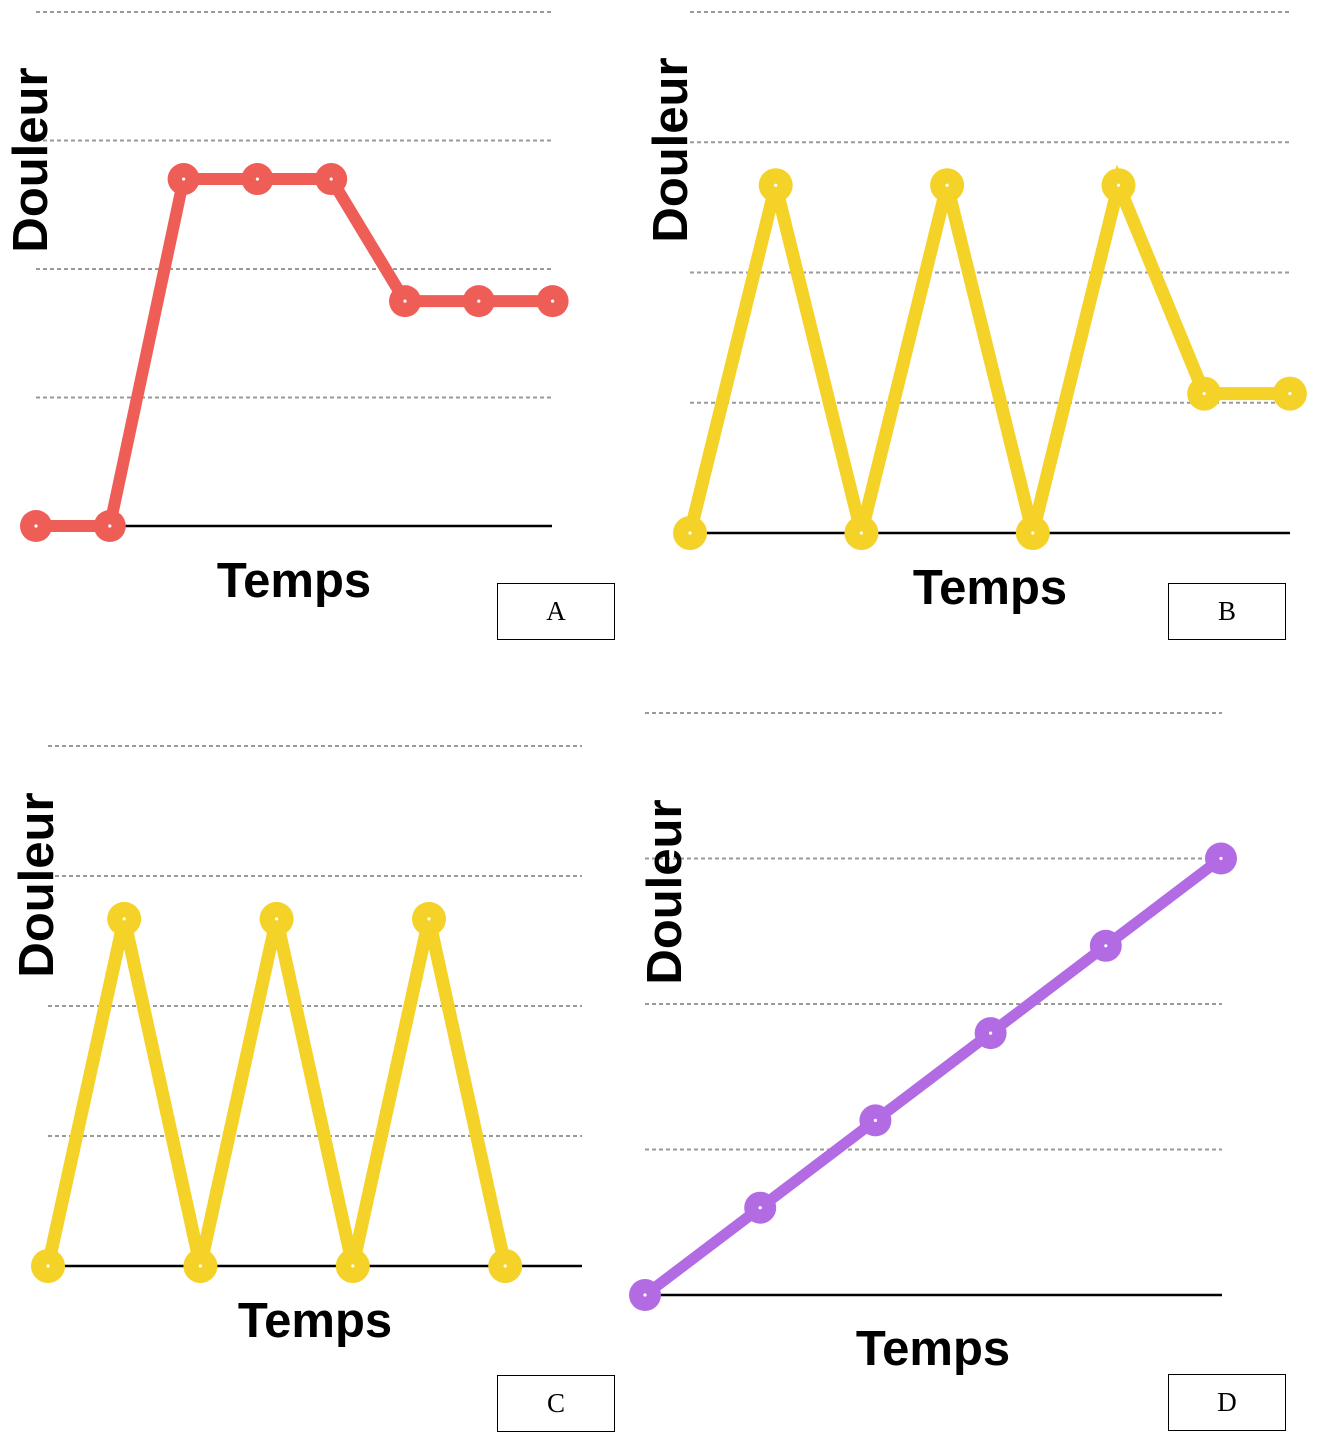 This screenshot has height=1432, width=1321. I want to click on panel-label-box: D, so click(1227, 1402).